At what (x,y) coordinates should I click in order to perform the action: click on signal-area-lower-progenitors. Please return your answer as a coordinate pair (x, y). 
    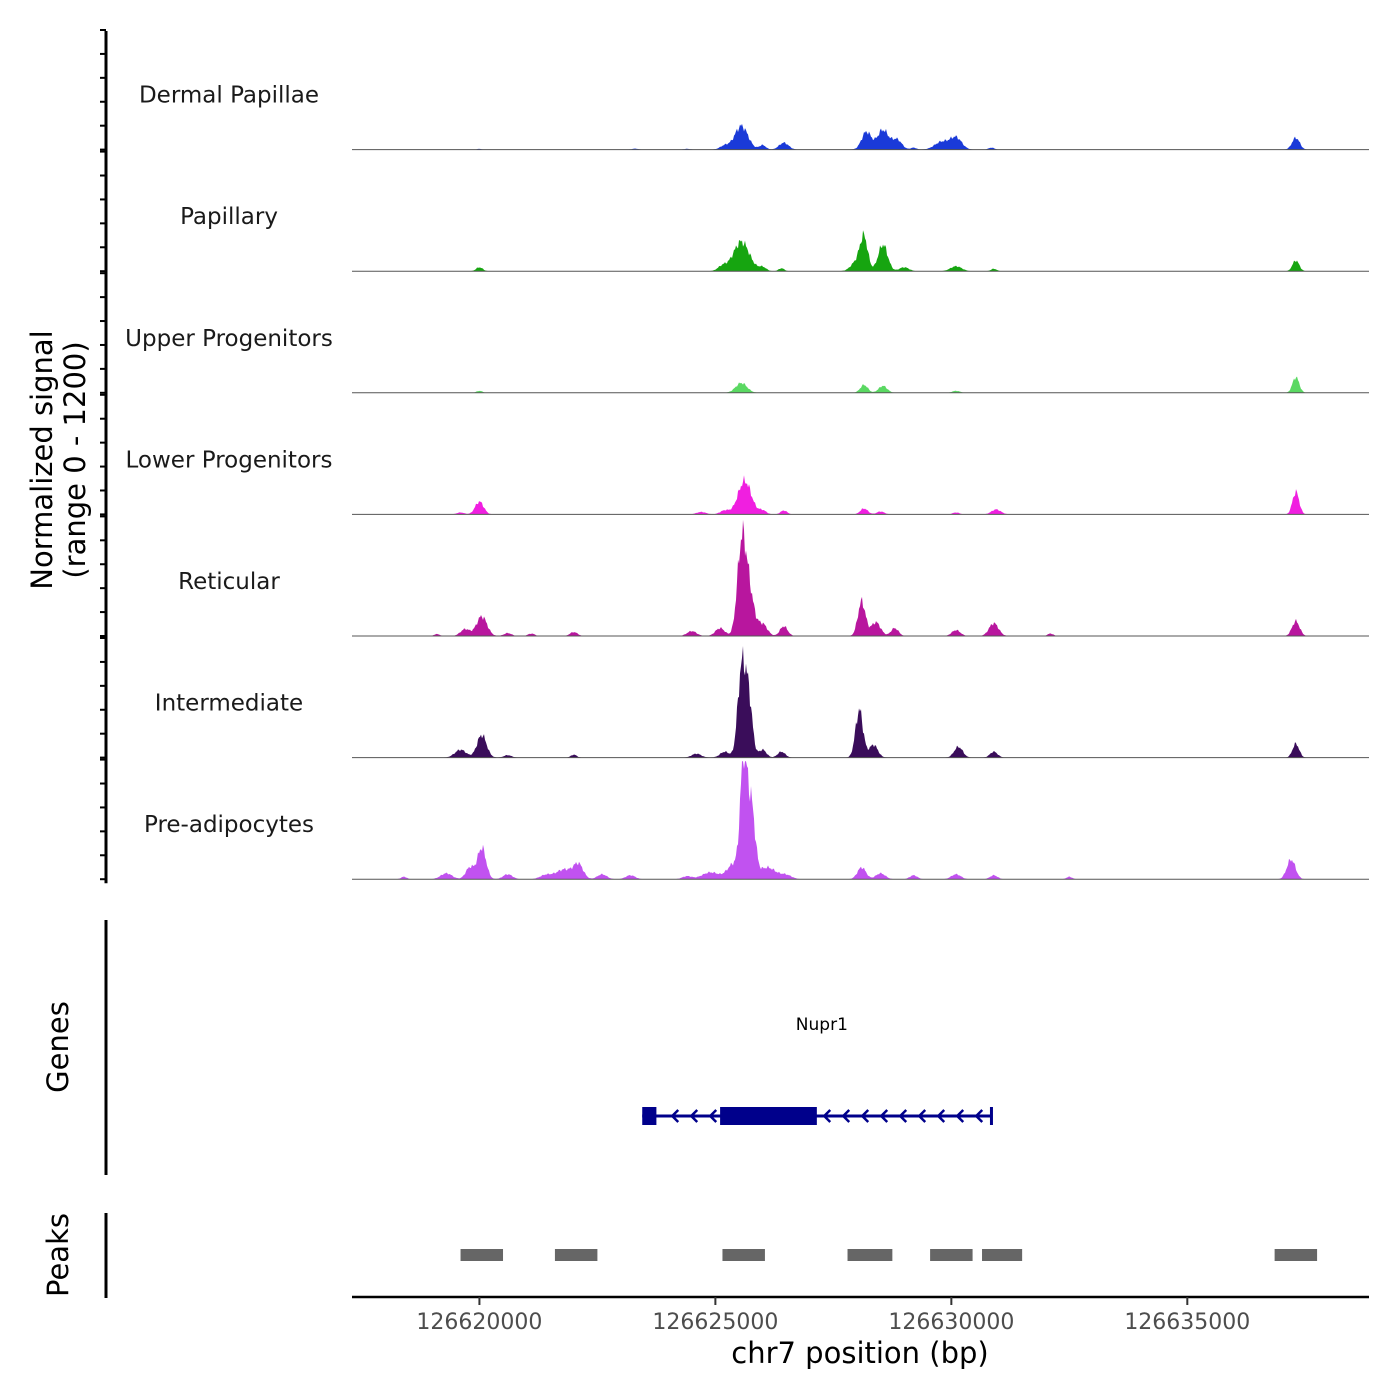
    Looking at the image, I should click on (860, 495).